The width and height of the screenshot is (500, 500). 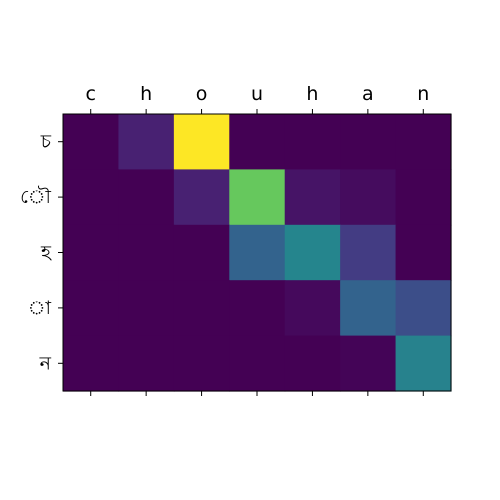 What do you see at coordinates (46, 142) in the screenshot?
I see `y-tick-label: চ` at bounding box center [46, 142].